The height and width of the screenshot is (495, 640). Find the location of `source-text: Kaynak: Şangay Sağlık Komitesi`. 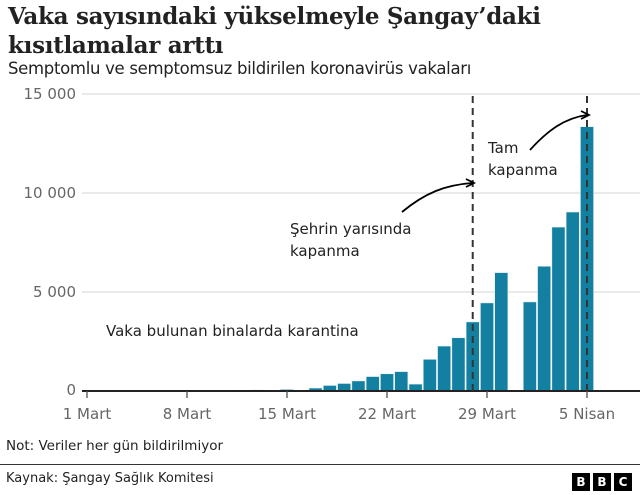

source-text: Kaynak: Şangay Sağlık Komitesi is located at coordinates (110, 478).